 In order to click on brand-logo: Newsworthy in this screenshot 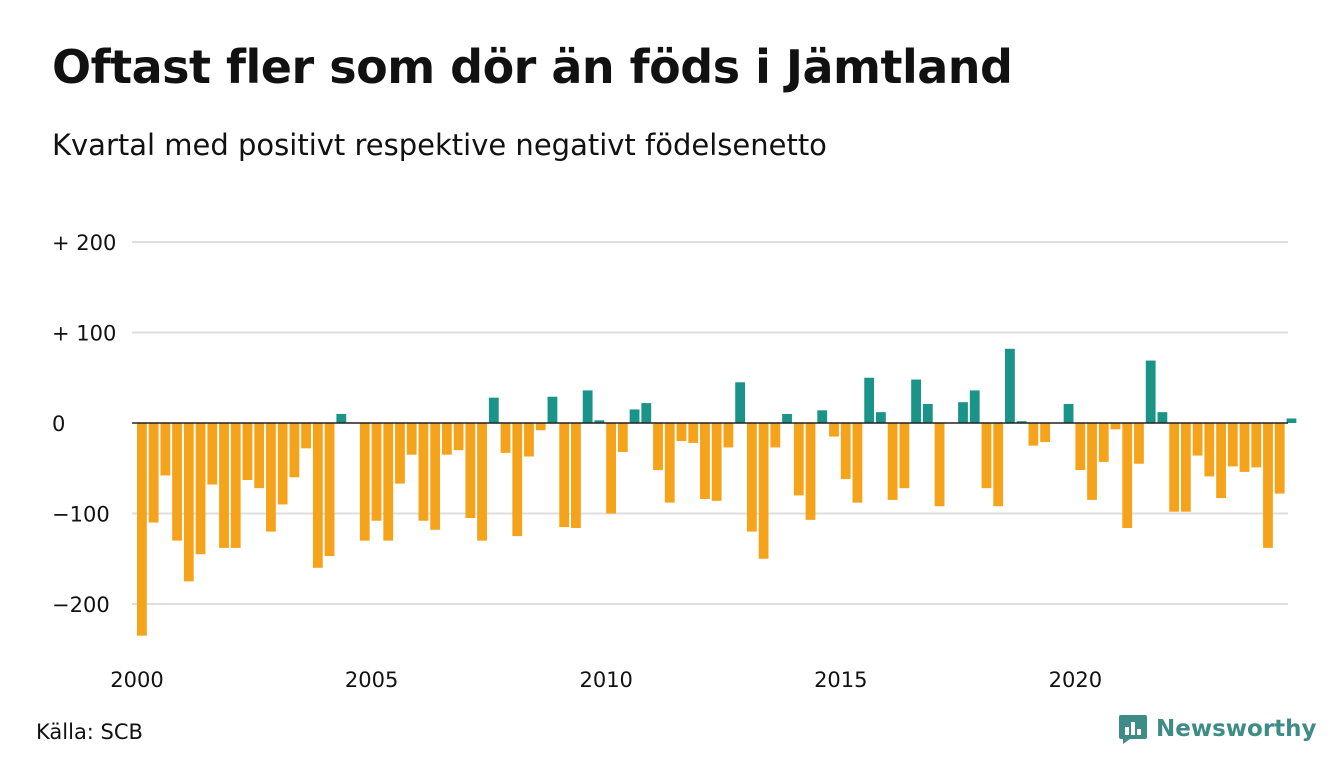, I will do `click(1217, 729)`.